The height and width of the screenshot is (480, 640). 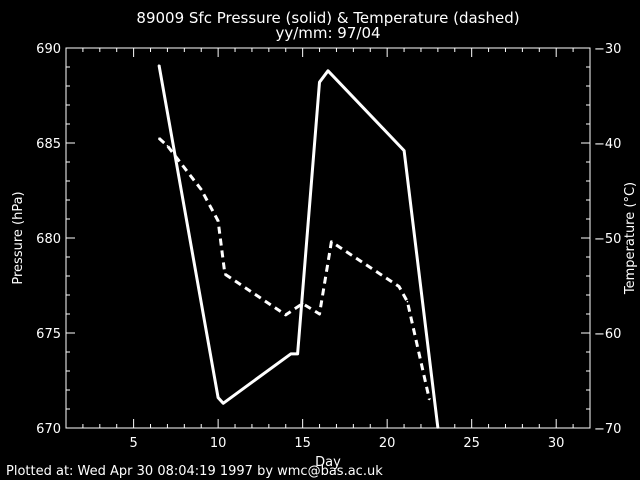 What do you see at coordinates (302, 443) in the screenshot?
I see `x-tick-label: 15` at bounding box center [302, 443].